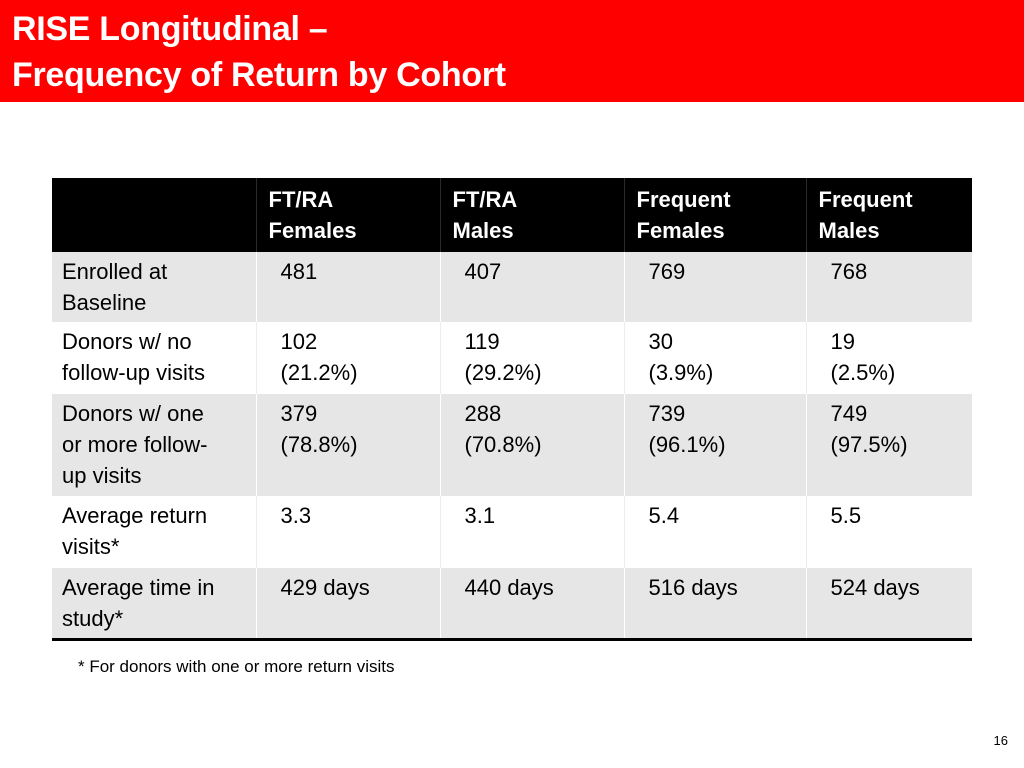 This screenshot has width=1024, height=768. I want to click on cell-text: 3.1, so click(480, 515).